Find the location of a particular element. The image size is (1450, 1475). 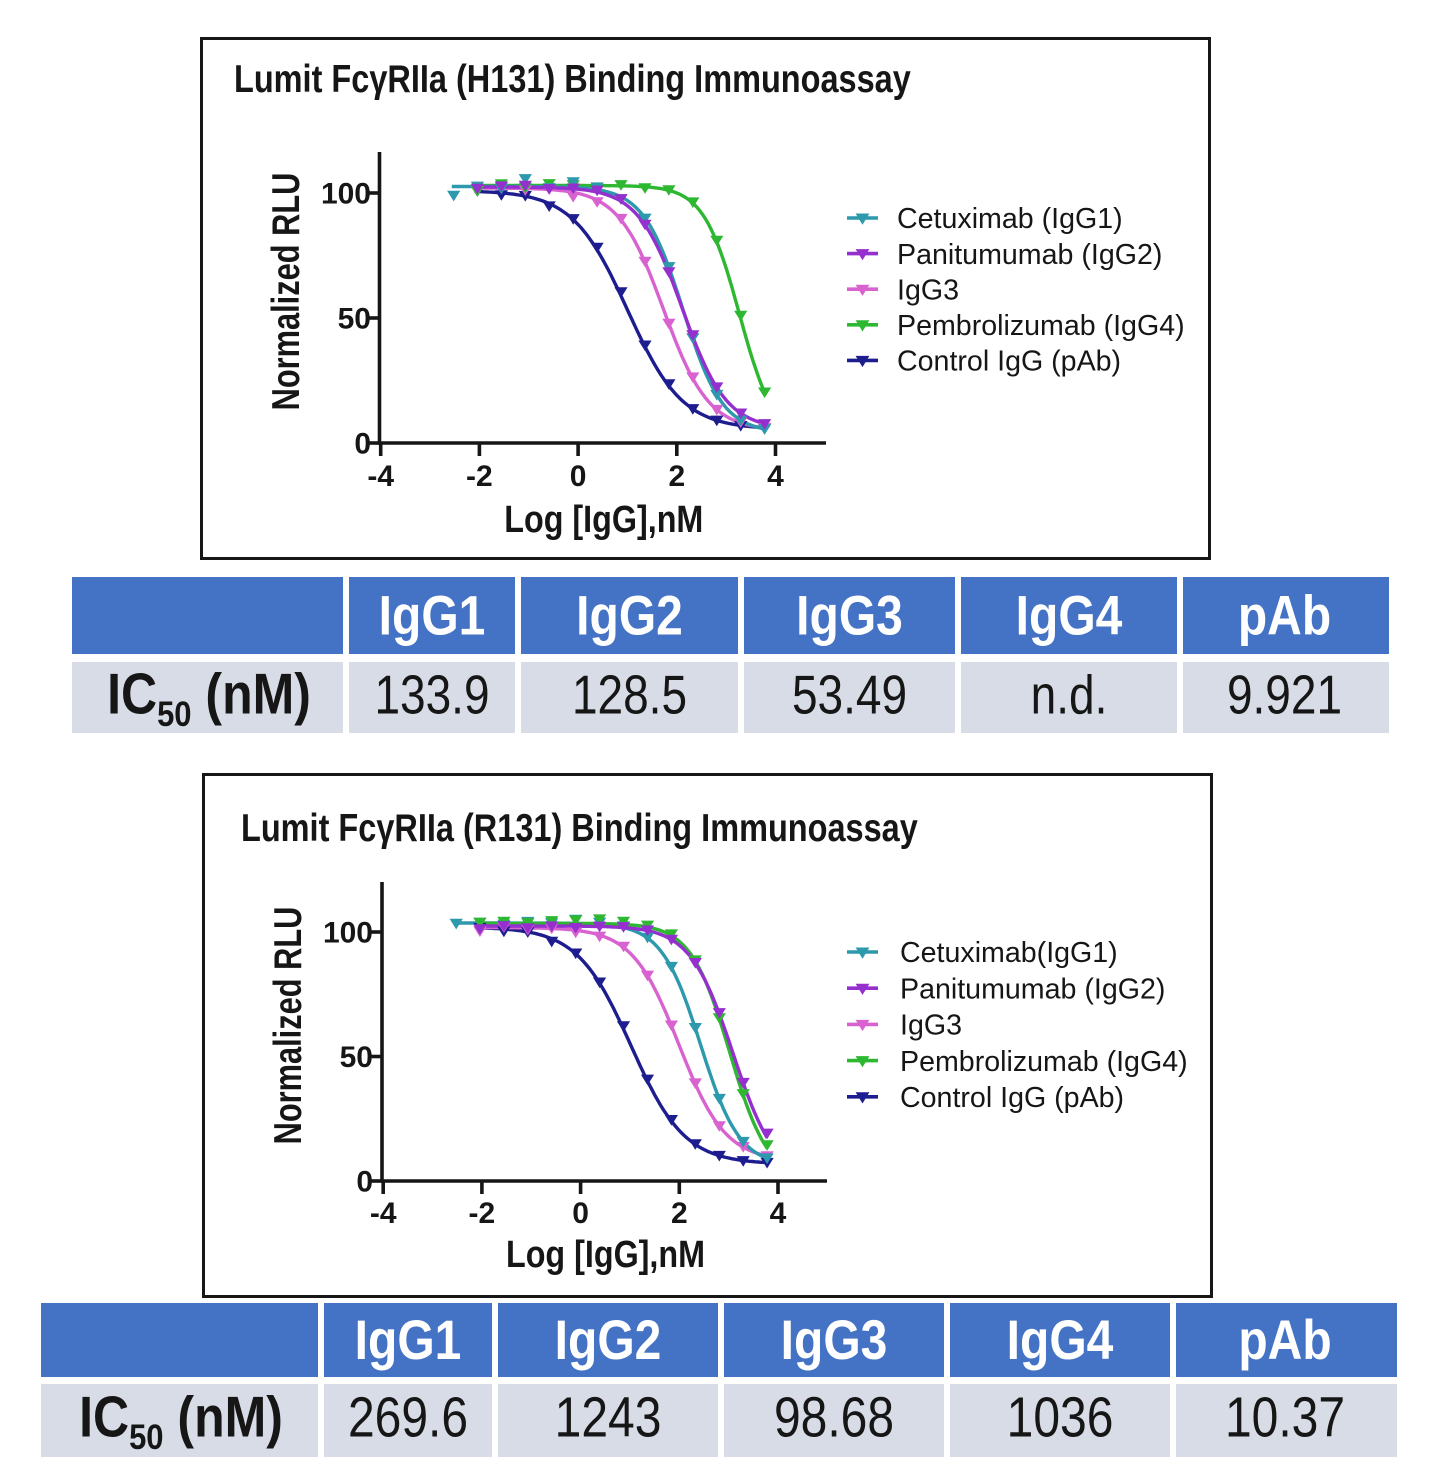

svg-text:Lumit FcγRIIa (R131) Binding I: Lumit FcγRIIa (R131) Binding Immunoassay is located at coordinates (579, 827).